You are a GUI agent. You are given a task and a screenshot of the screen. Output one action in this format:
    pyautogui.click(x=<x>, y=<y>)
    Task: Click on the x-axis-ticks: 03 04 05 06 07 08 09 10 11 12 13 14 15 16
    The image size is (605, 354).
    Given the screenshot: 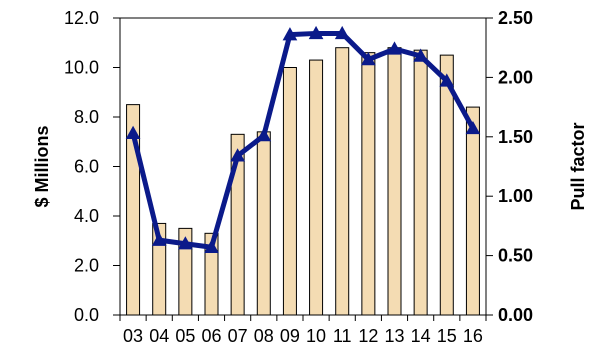 What is the action you would take?
    pyautogui.click(x=303, y=330)
    